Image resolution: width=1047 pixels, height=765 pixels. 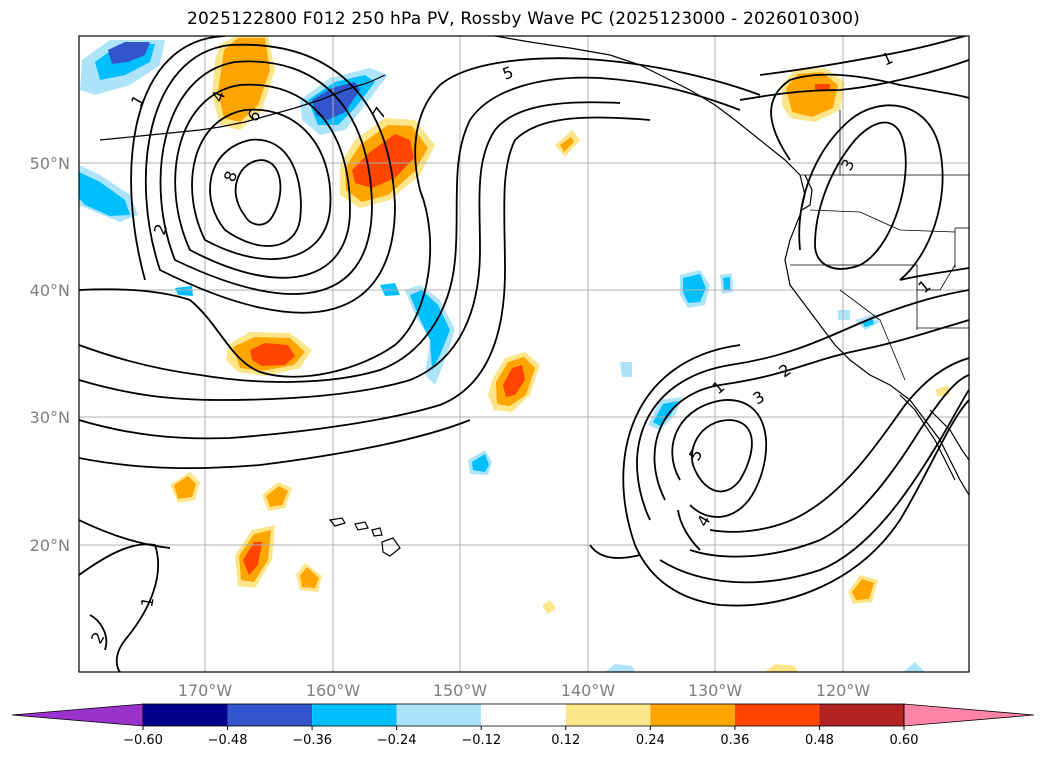 I want to click on lat-label: 20°N, so click(x=50, y=545).